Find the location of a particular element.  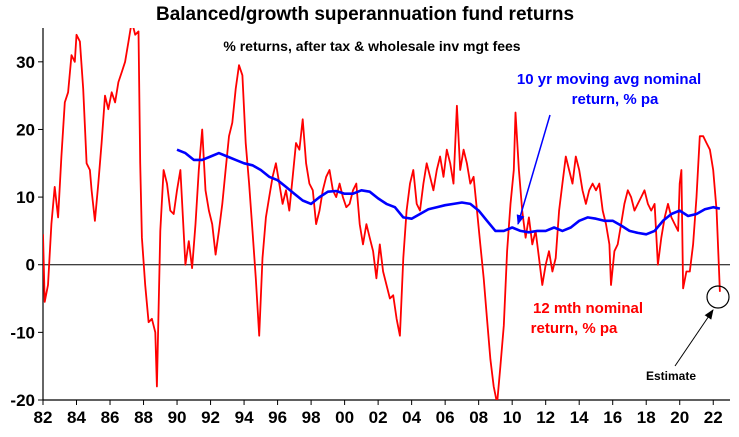

y-tick-label: -10 is located at coordinates (22, 332).